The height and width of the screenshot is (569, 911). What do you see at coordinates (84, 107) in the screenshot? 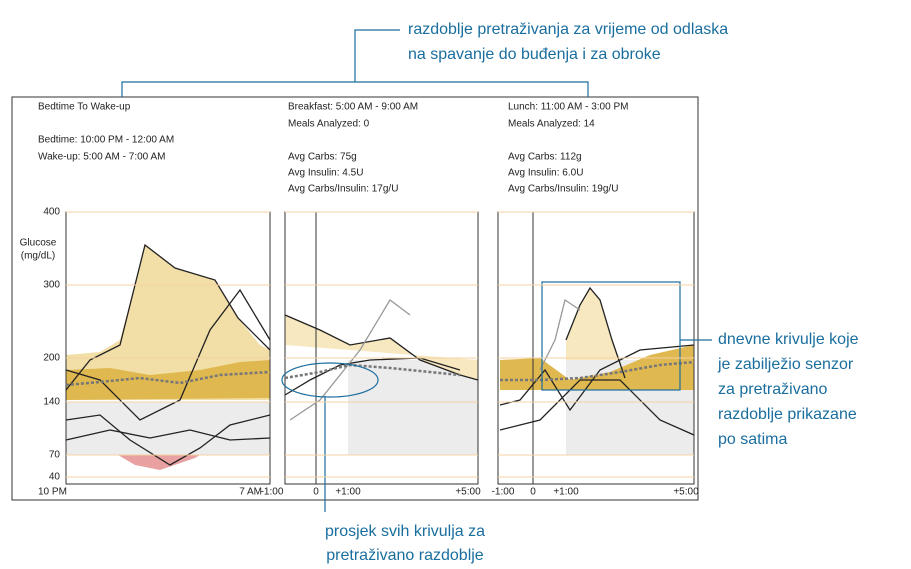
I see `panel-header: Bedtime To Wake-up` at bounding box center [84, 107].